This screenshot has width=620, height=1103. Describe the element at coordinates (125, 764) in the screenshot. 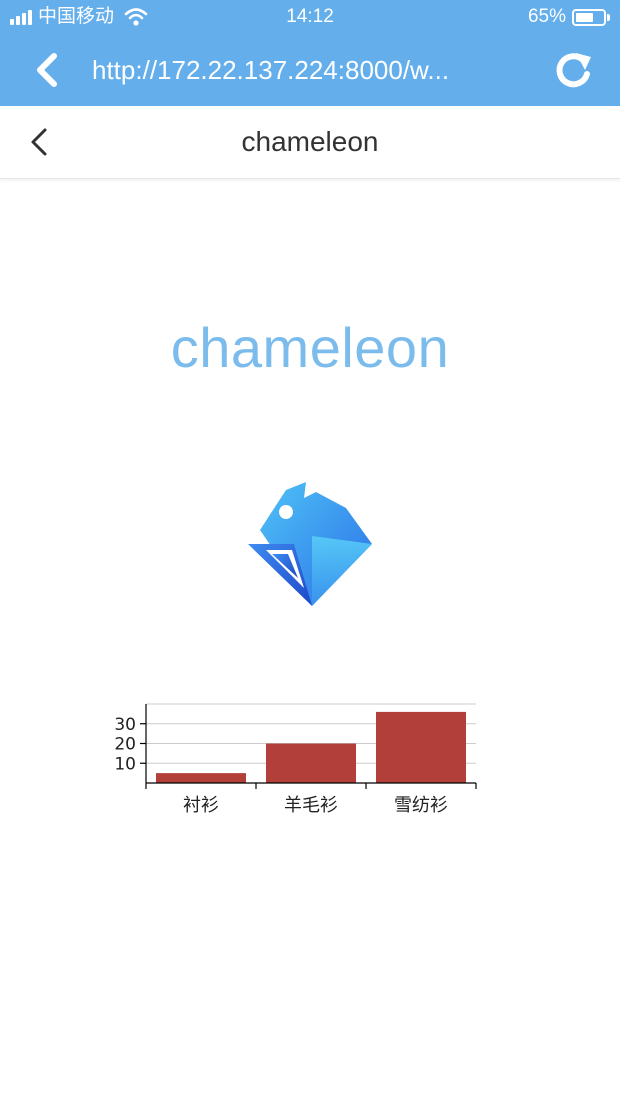

I see `y-tick-label: 10` at that location.